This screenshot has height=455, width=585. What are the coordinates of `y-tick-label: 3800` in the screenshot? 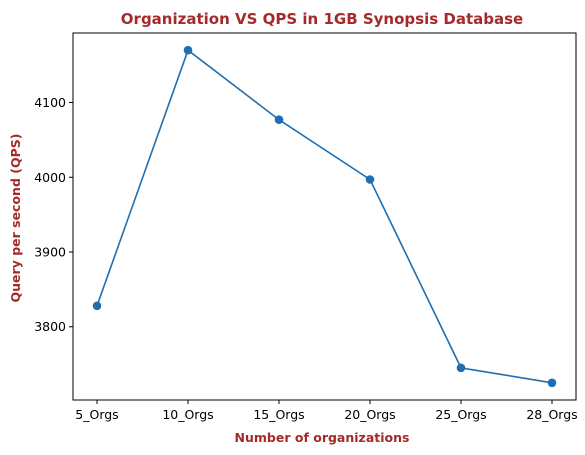 It's located at (50, 326).